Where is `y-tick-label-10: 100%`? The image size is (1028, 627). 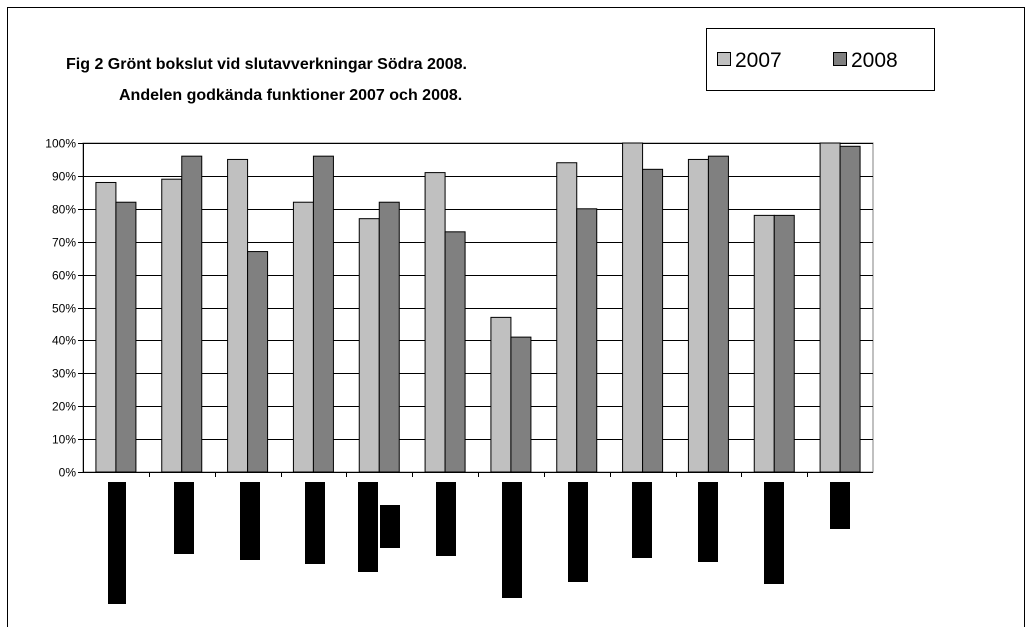 y-tick-label-10: 100% is located at coordinates (60, 144).